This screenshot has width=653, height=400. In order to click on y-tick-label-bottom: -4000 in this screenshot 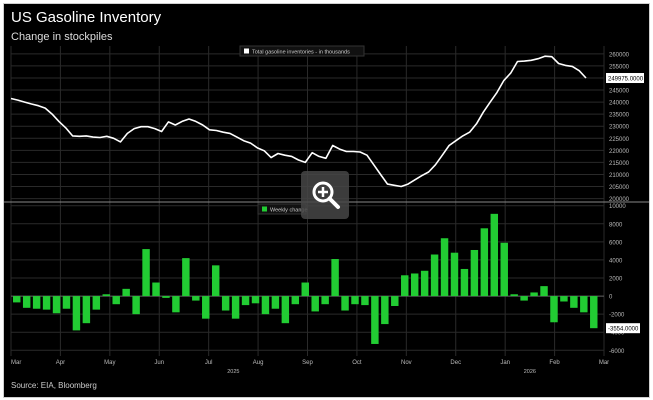, I will do `click(617, 334)`.